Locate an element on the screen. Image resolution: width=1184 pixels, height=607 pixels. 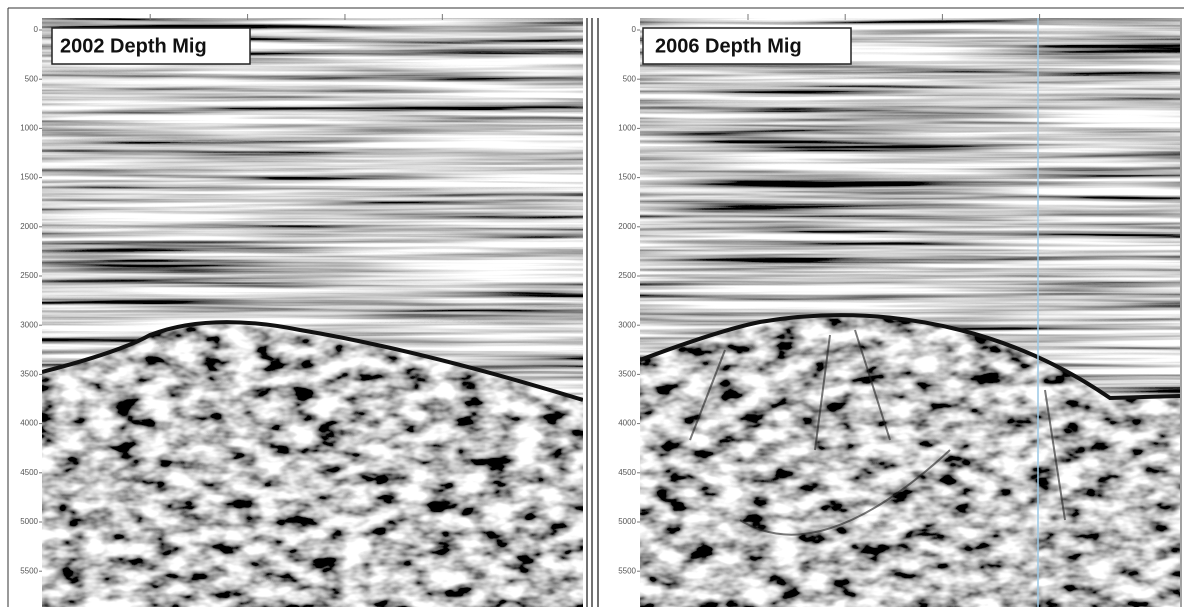
panel-title: 2002 Depth Mig is located at coordinates (133, 46).